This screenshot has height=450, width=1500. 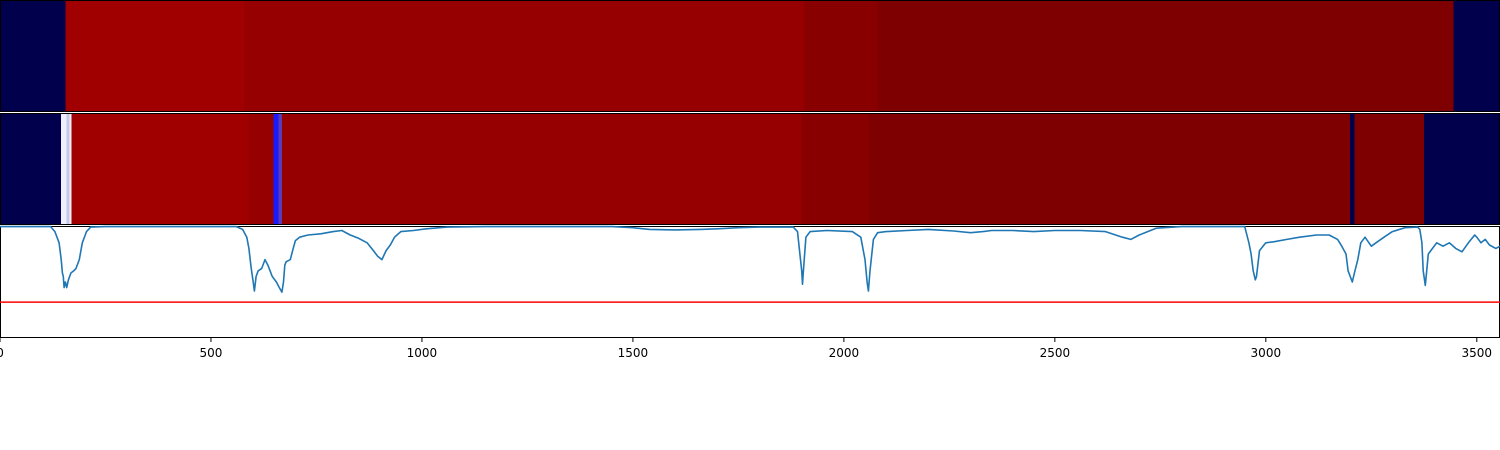 I want to click on x-tick-label: 500, so click(x=211, y=353).